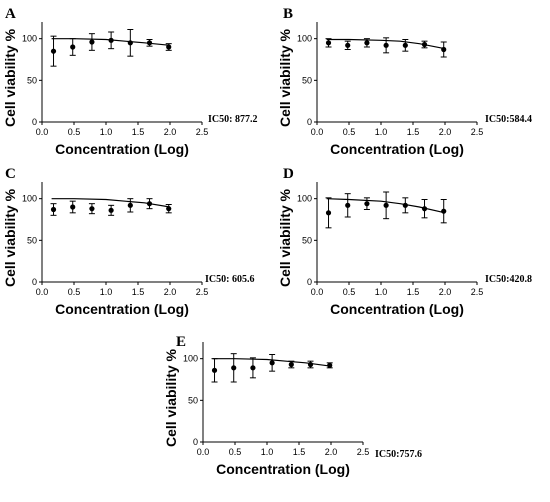  What do you see at coordinates (10, 174) in the screenshot?
I see `panel-letter: C` at bounding box center [10, 174].